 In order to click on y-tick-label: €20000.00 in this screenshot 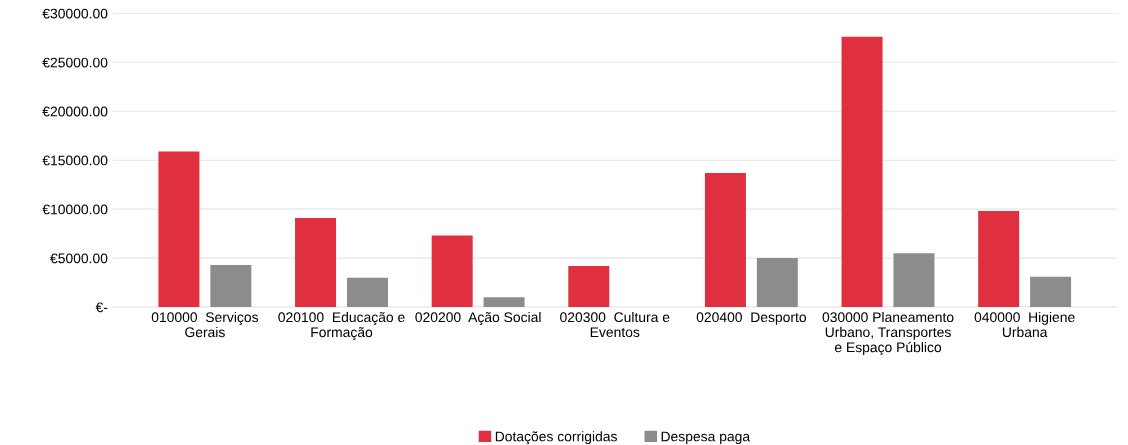, I will do `click(75, 111)`.